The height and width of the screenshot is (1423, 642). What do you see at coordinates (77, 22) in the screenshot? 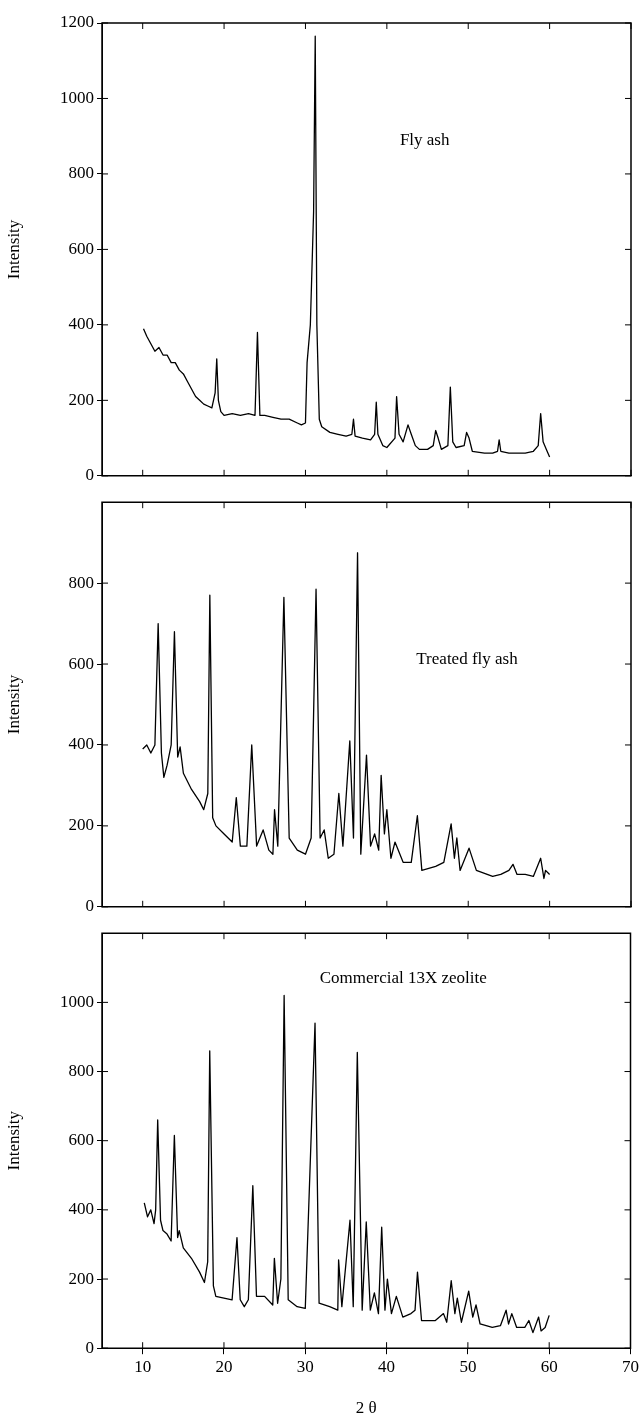
I see `y-tick-label: 1200` at bounding box center [77, 22].